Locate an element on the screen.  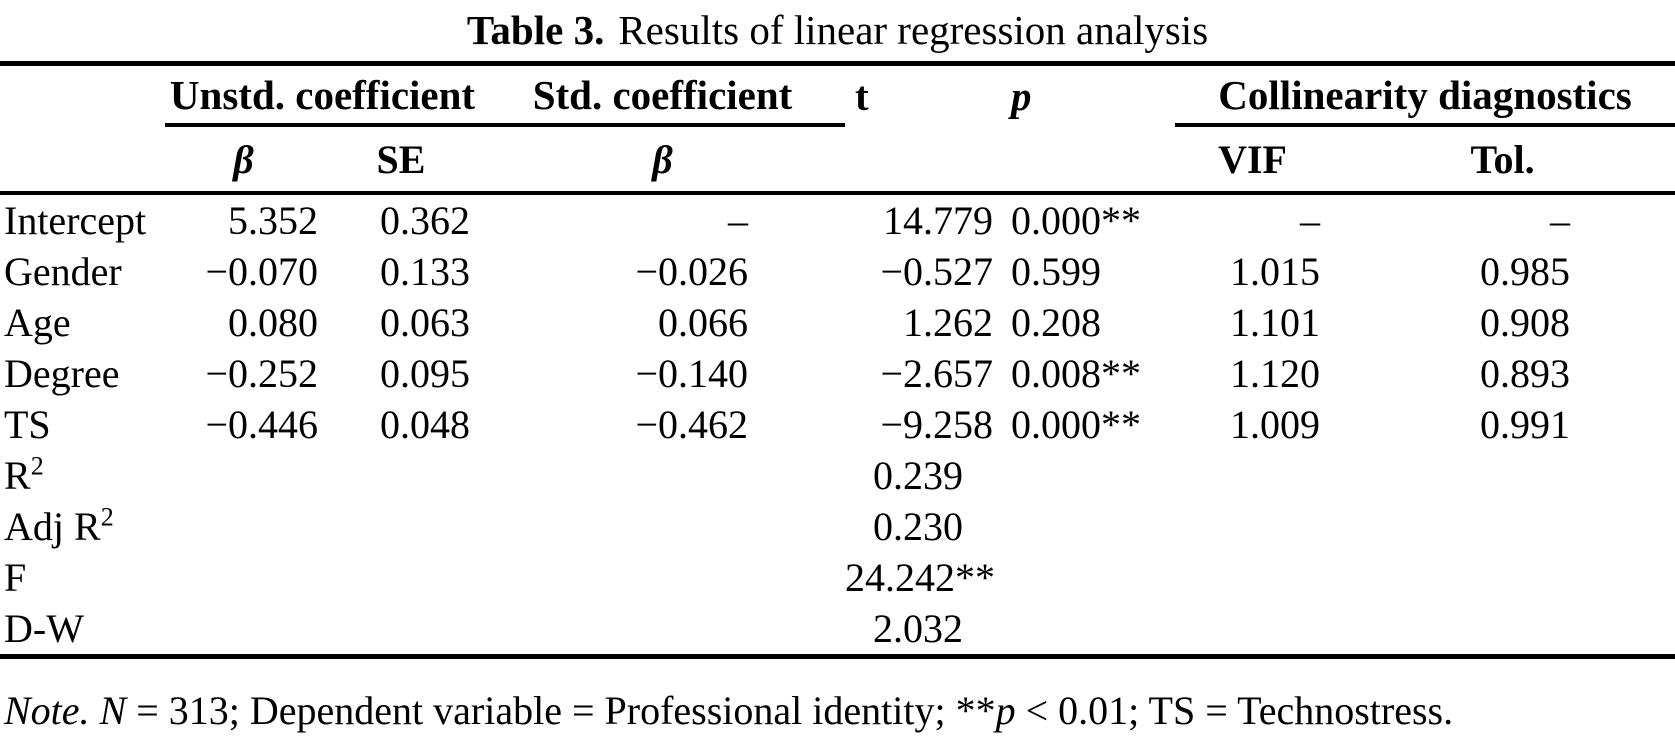
unstd-beta-value: 0.080 is located at coordinates (273, 322).